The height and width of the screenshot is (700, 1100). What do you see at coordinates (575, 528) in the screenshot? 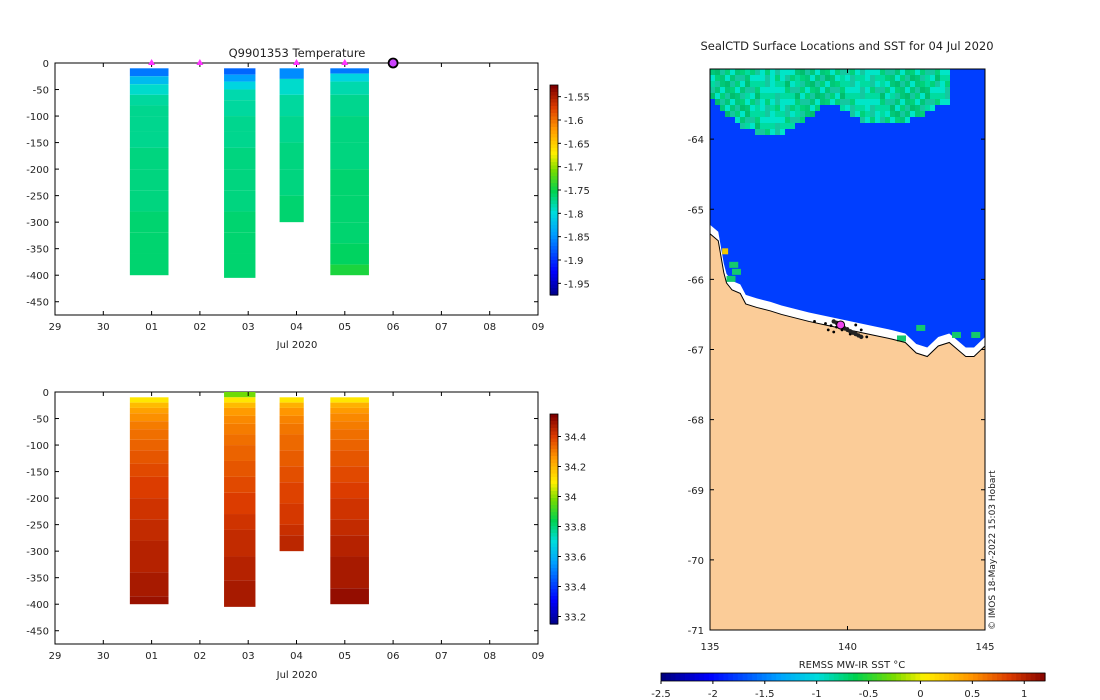
I see `colorbar-tick-label: 33.8` at bounding box center [575, 528].